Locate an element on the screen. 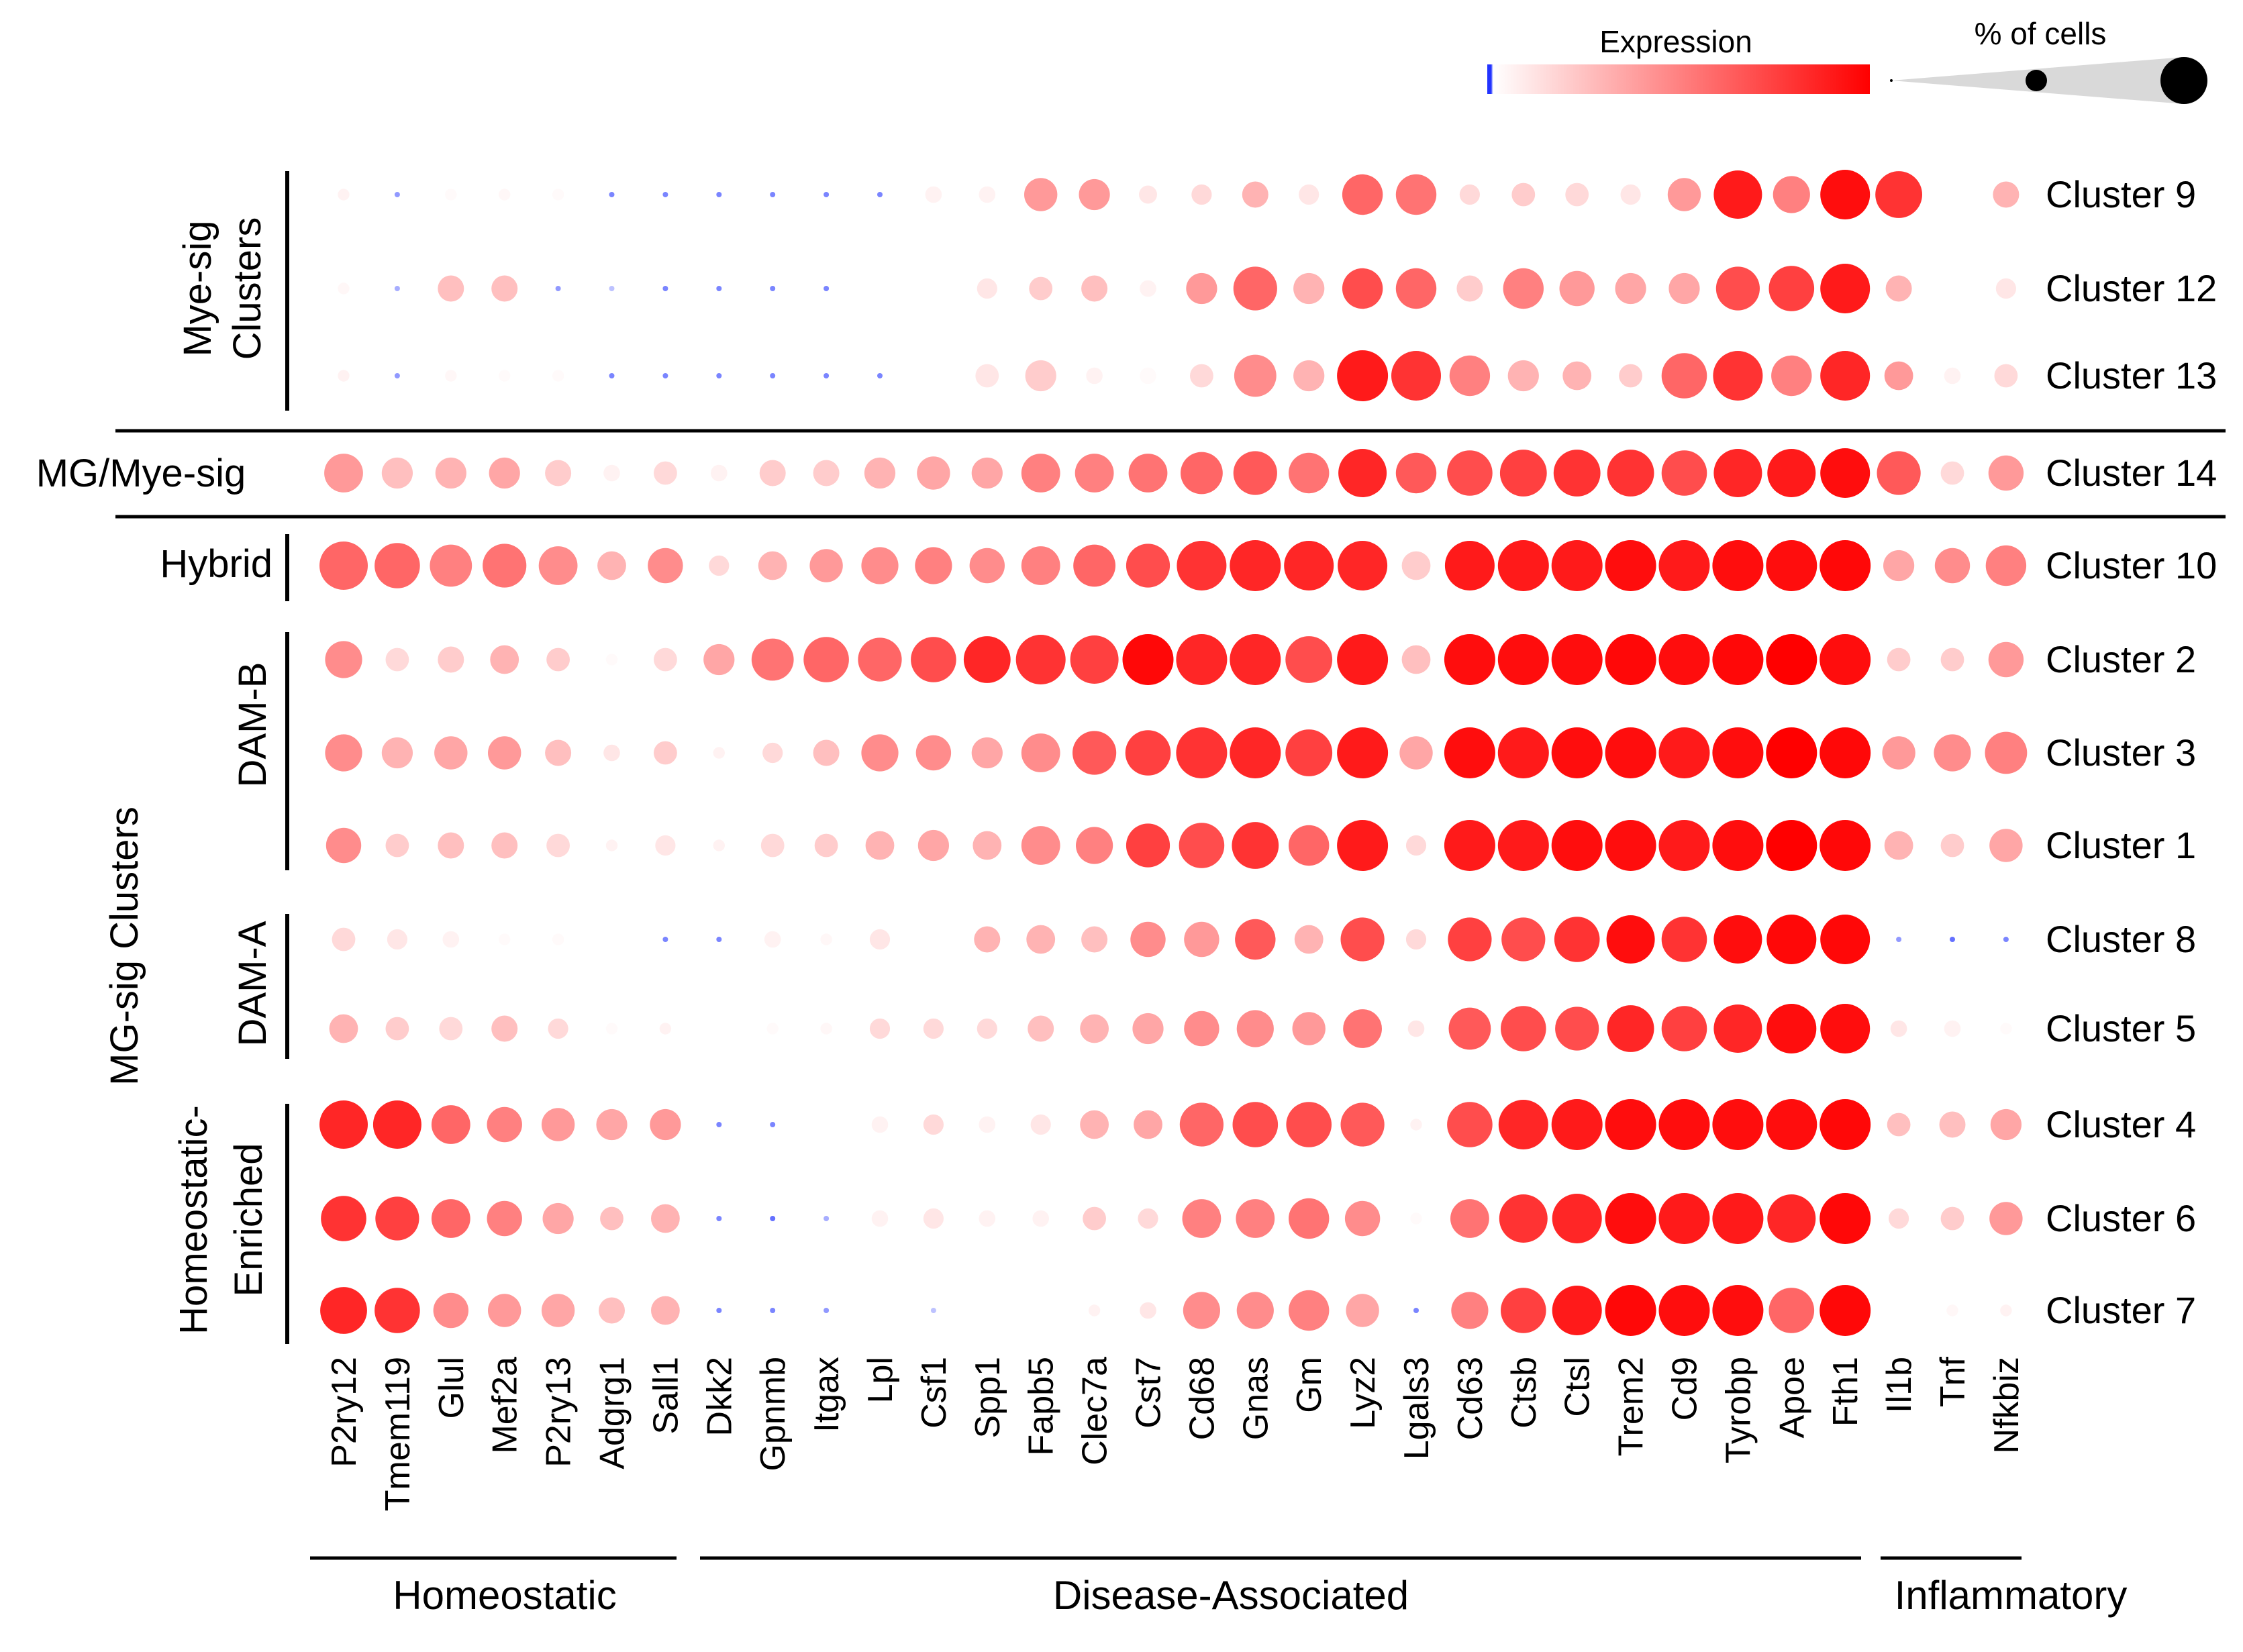 The width and height of the screenshot is (2243, 1652). dot-cluster-13-apoe is located at coordinates (1791, 376).